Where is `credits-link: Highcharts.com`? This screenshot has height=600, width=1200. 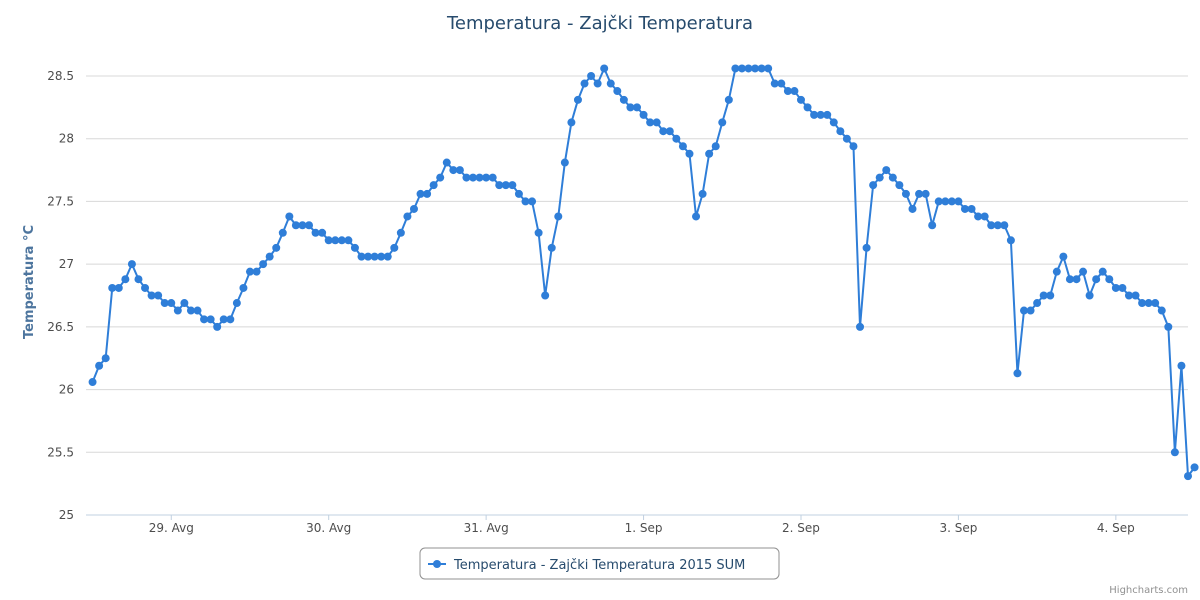 credits-link: Highcharts.com is located at coordinates (1148, 590).